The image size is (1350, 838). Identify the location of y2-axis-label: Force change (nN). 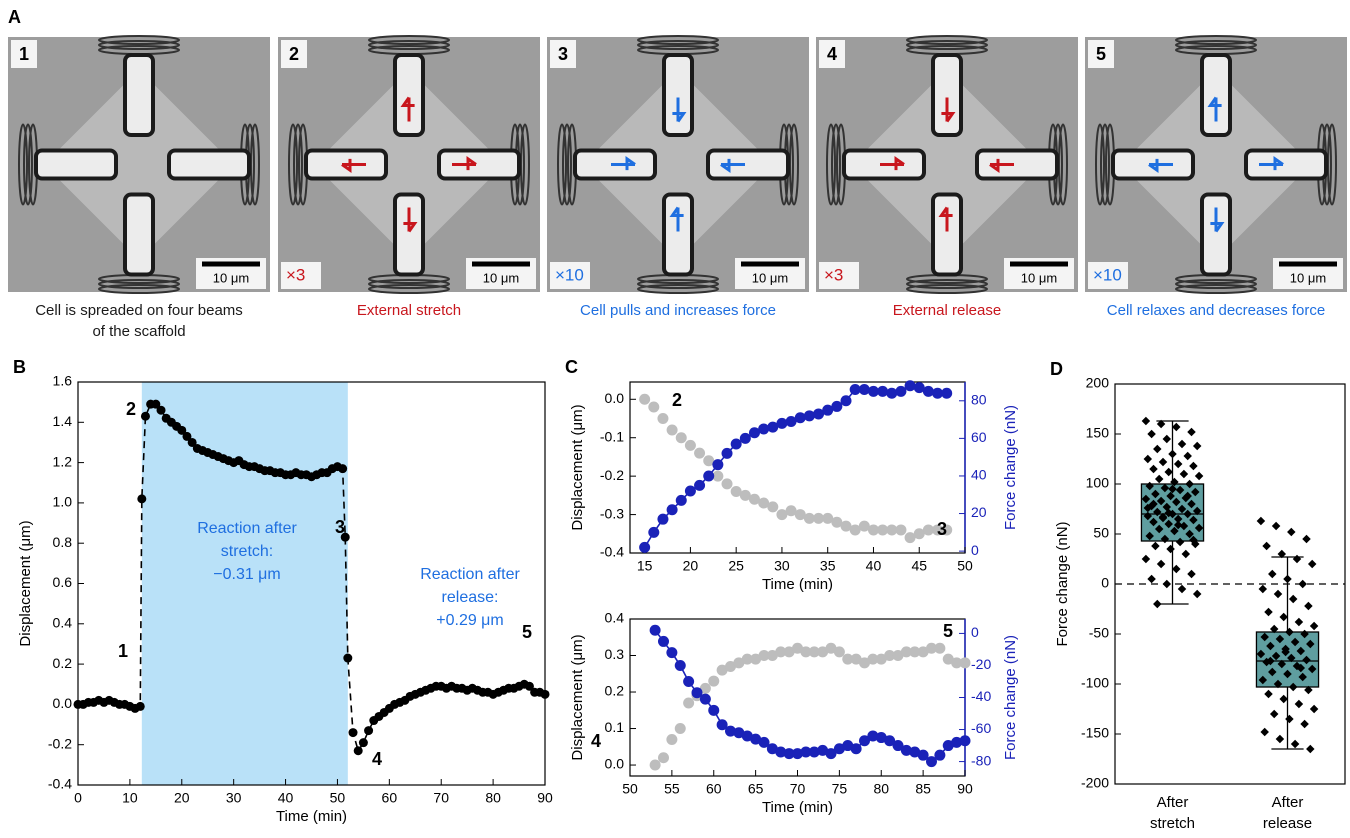
(1010, 467).